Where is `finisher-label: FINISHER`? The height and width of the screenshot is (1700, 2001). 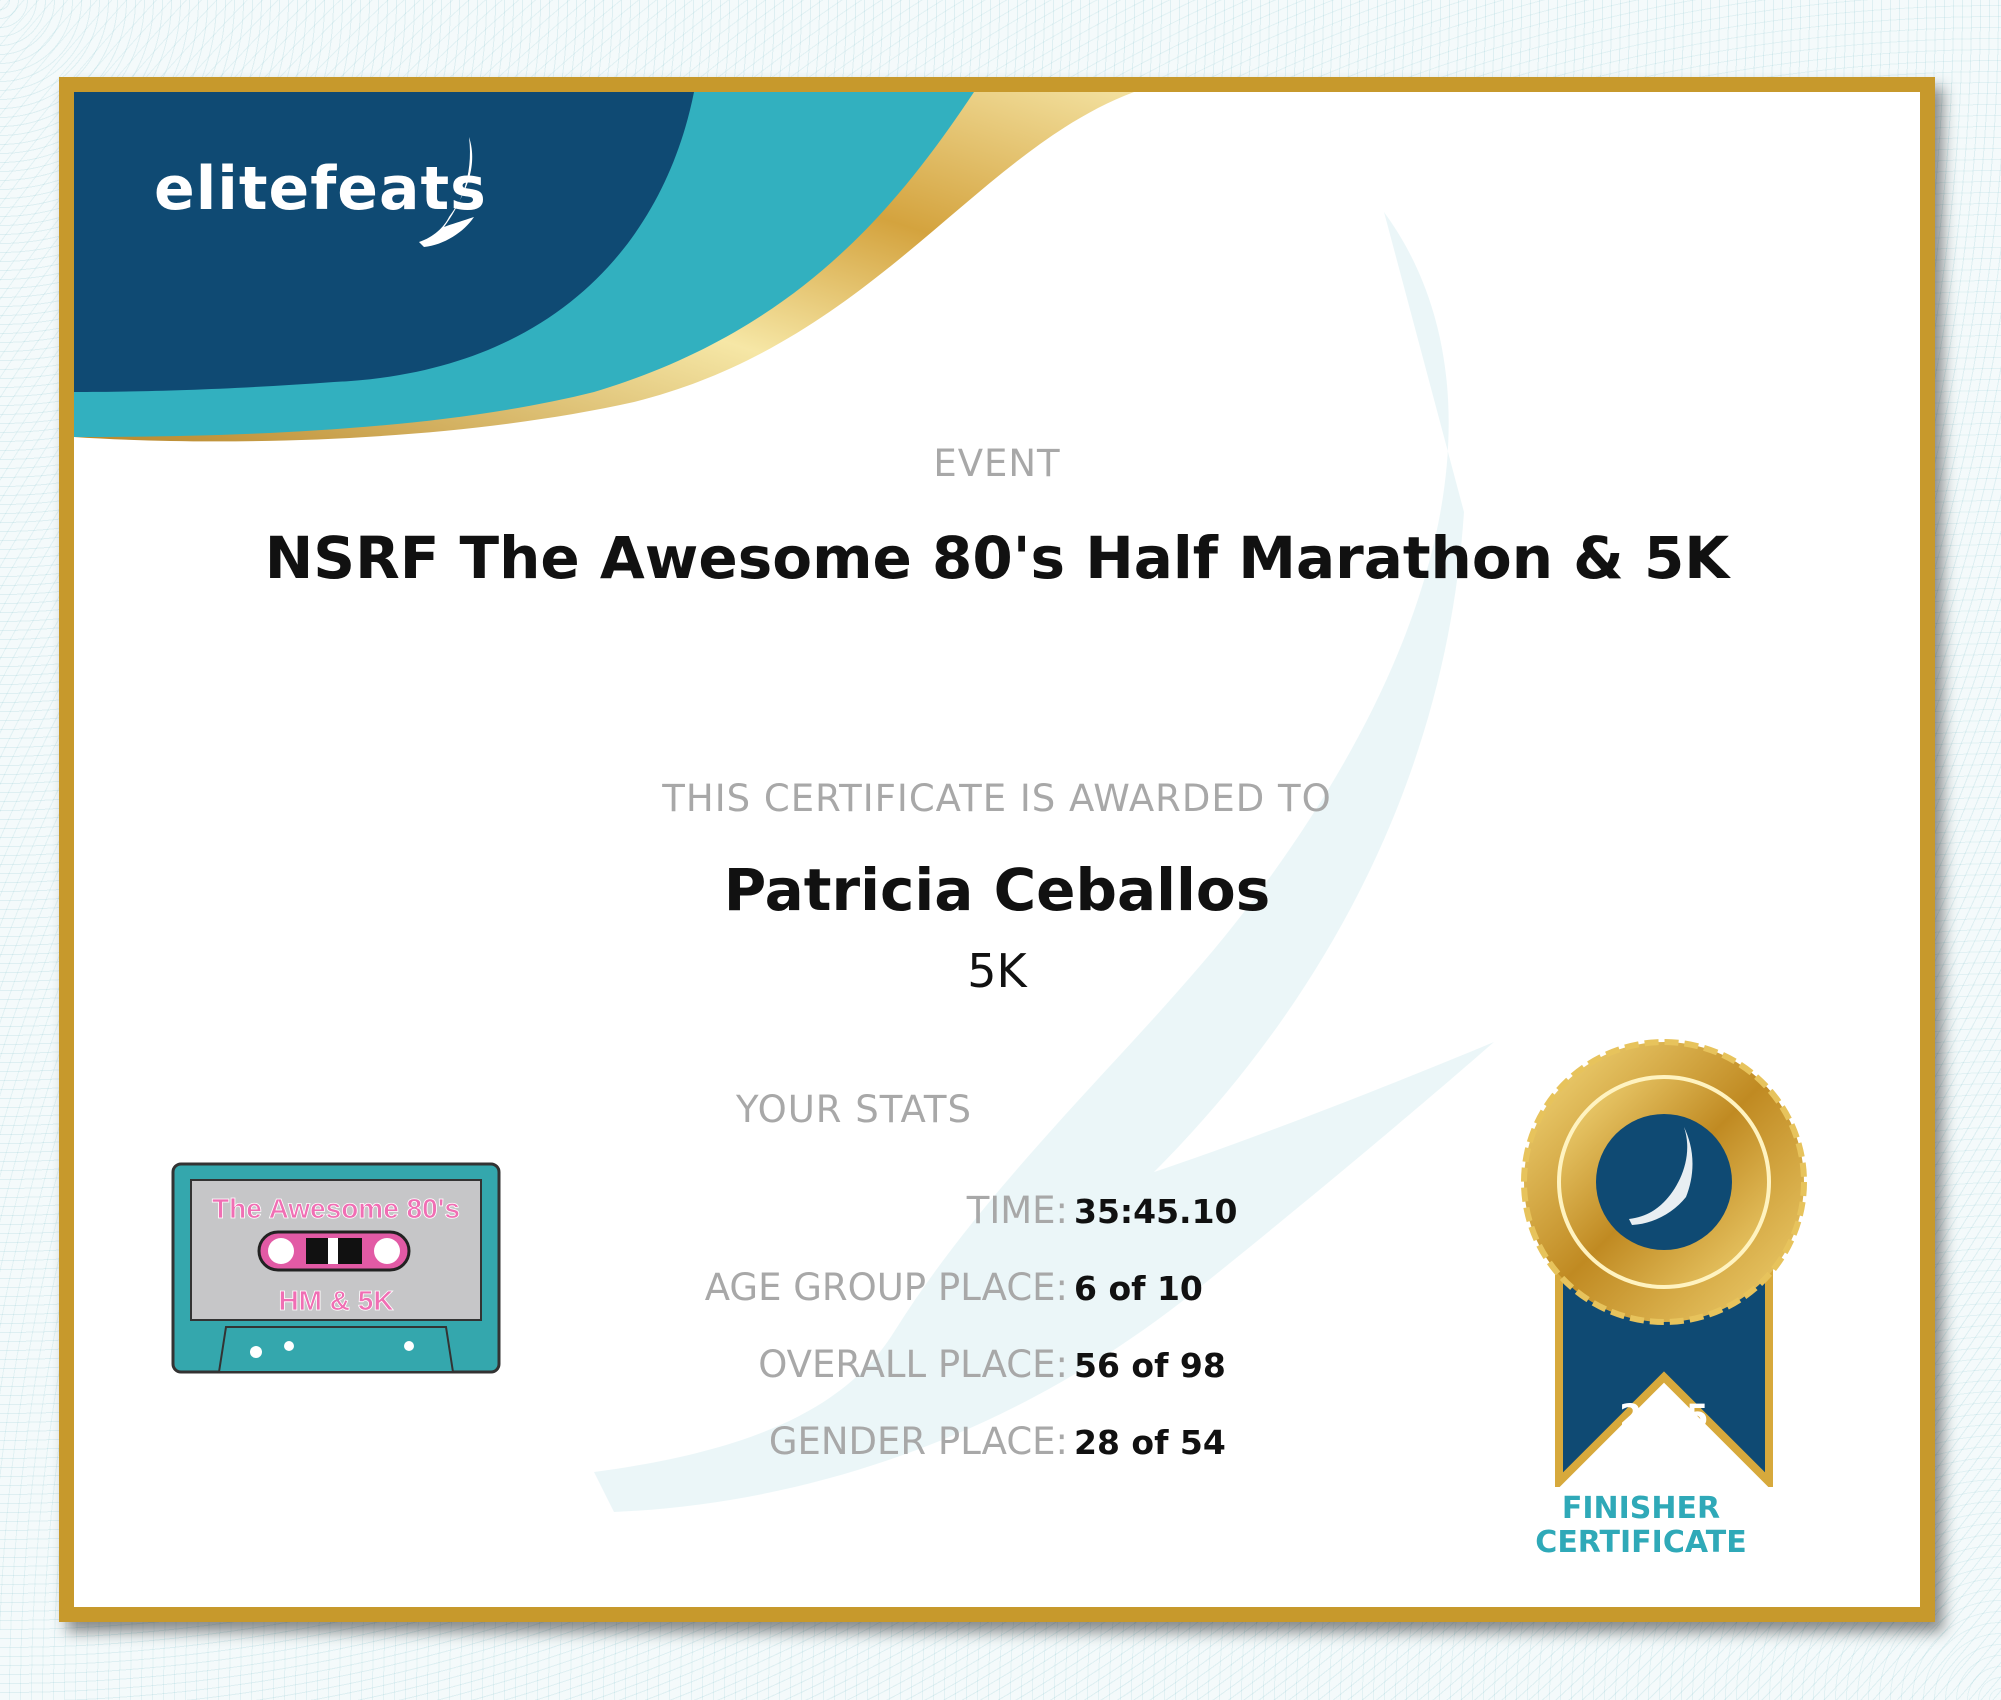
finisher-label: FINISHER is located at coordinates (1641, 1508).